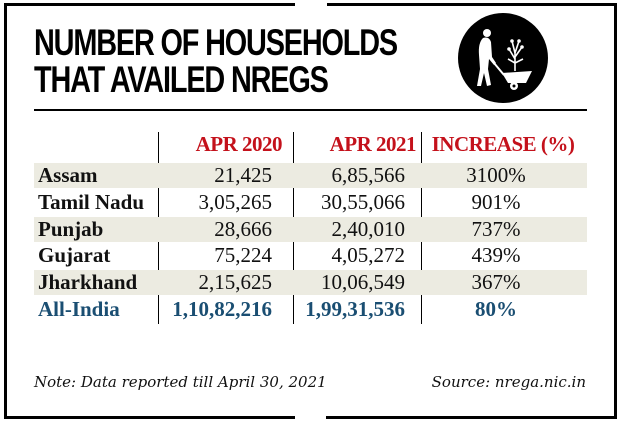 The height and width of the screenshot is (422, 620). What do you see at coordinates (310, 255) in the screenshot?
I see `table-row: Gujarat 75,224 4,05,272 439%` at bounding box center [310, 255].